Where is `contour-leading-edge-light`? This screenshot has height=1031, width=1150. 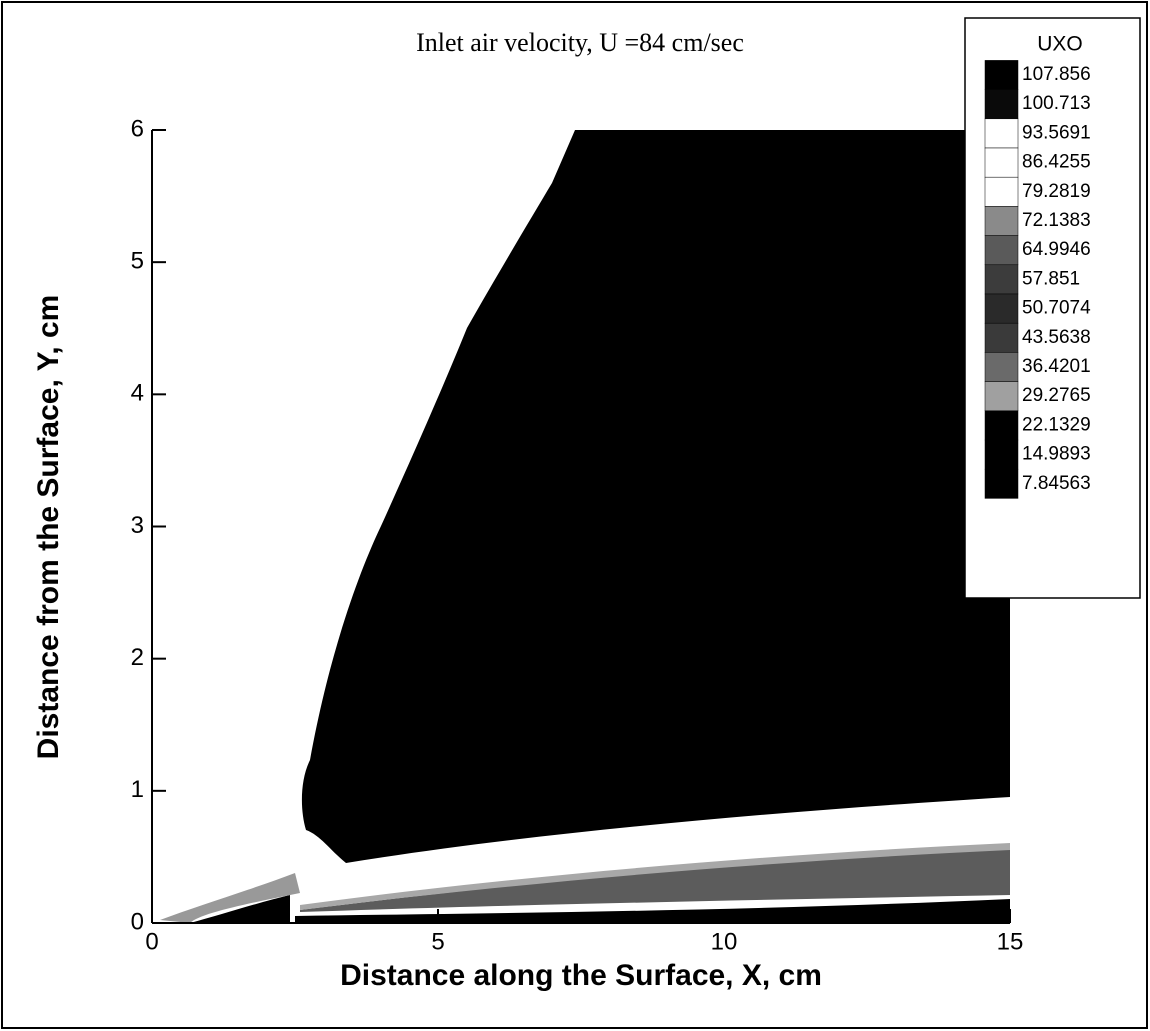
contour-leading-edge-light is located at coordinates (230, 898).